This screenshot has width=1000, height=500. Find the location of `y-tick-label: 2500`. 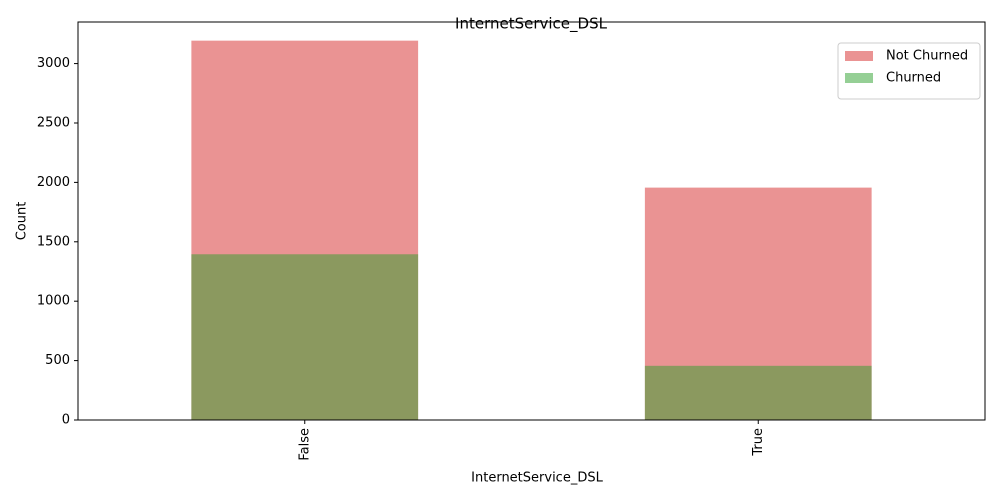

y-tick-label: 2500 is located at coordinates (53, 122).